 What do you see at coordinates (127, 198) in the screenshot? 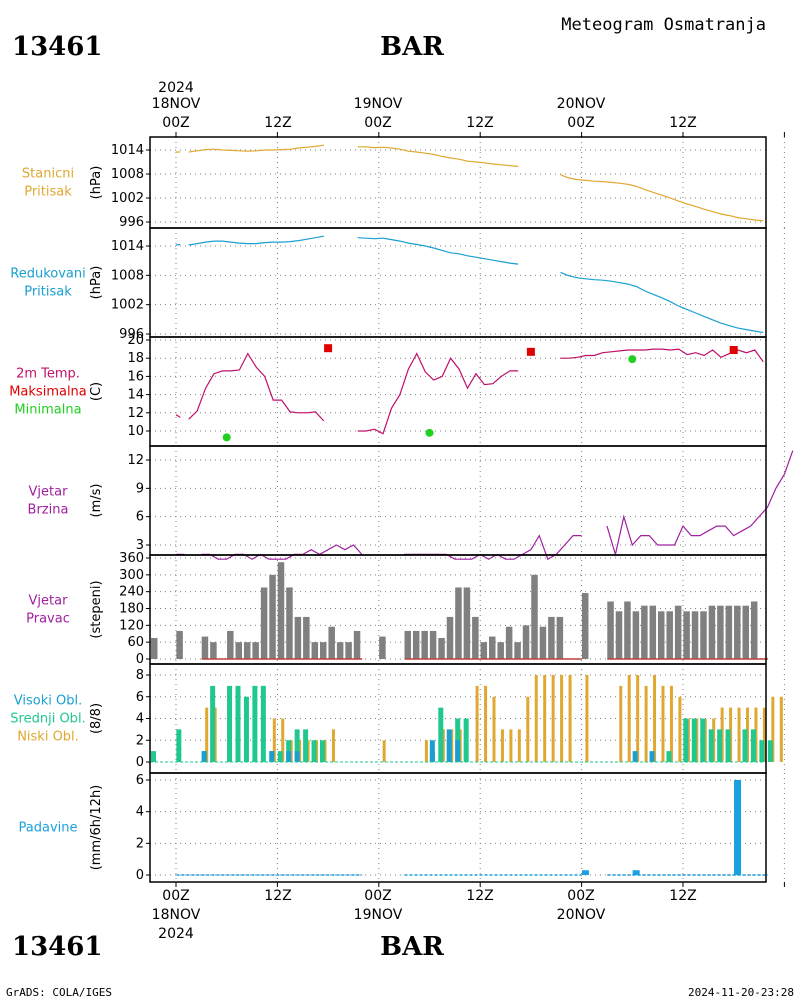
I see `y-tick-label: 1002` at bounding box center [127, 198].